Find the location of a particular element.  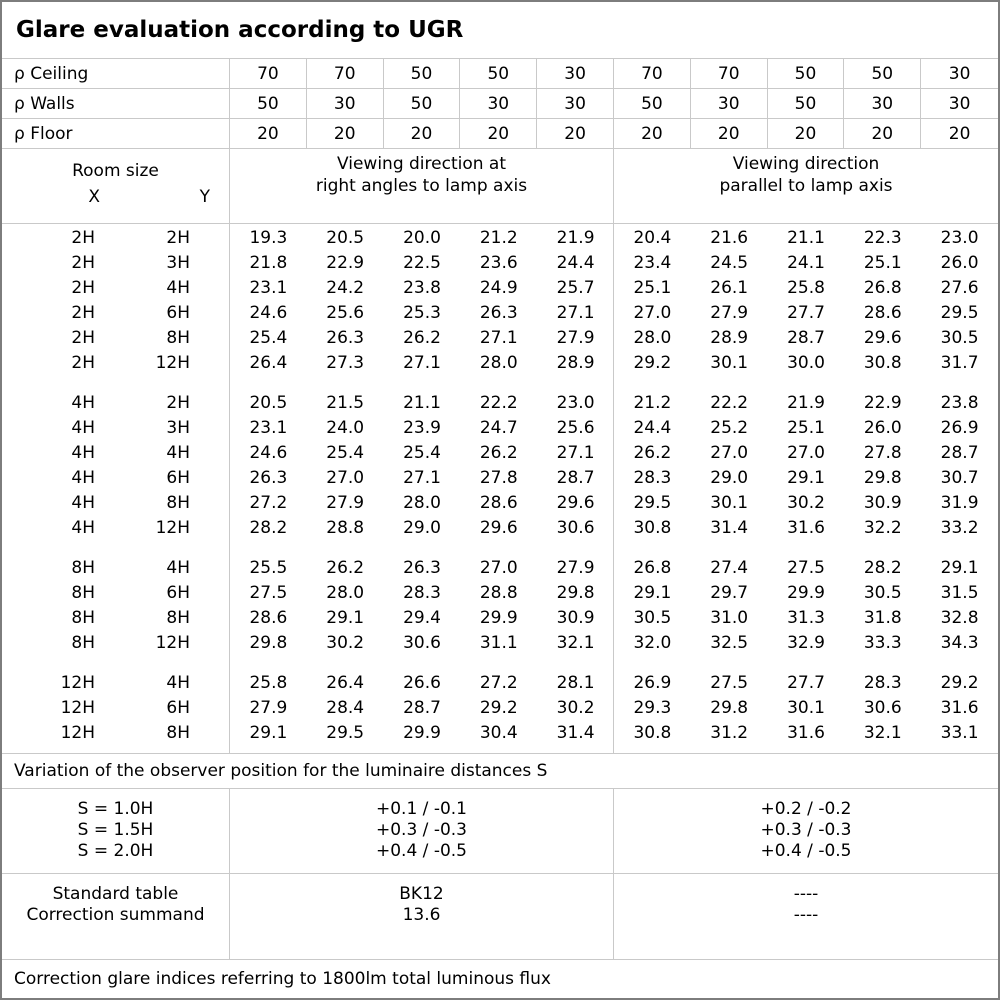

ugr-value: 22.3 is located at coordinates (882, 238).